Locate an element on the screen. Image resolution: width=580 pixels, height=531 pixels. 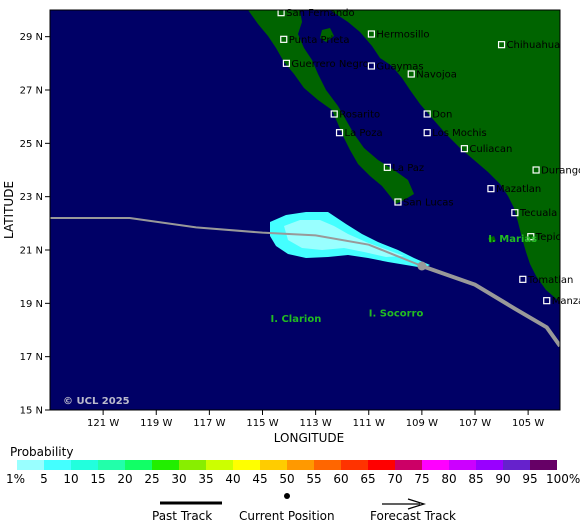
city-marker: Hermosillo is located at coordinates (398, 35).